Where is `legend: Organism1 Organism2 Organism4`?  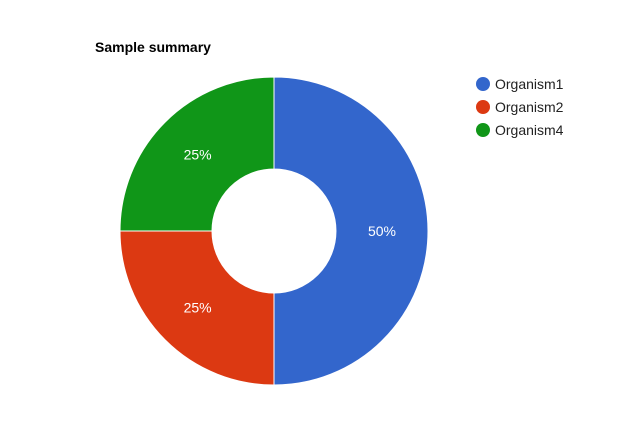 legend: Organism1 Organism2 Organism4 is located at coordinates (520, 107).